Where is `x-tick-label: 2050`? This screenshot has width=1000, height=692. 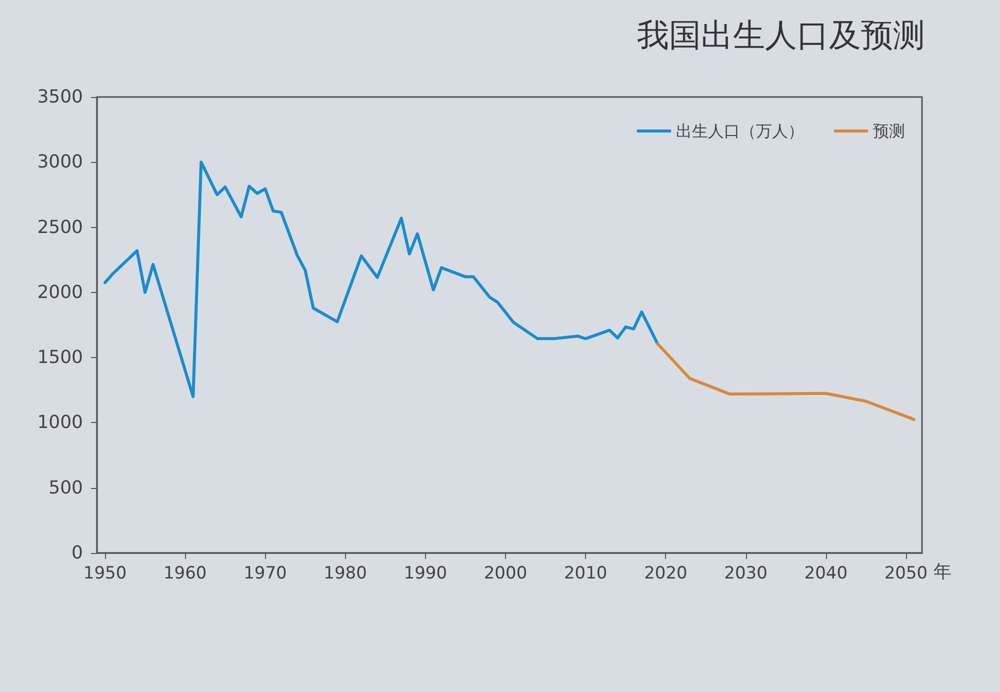
x-tick-label: 2050 is located at coordinates (906, 574).